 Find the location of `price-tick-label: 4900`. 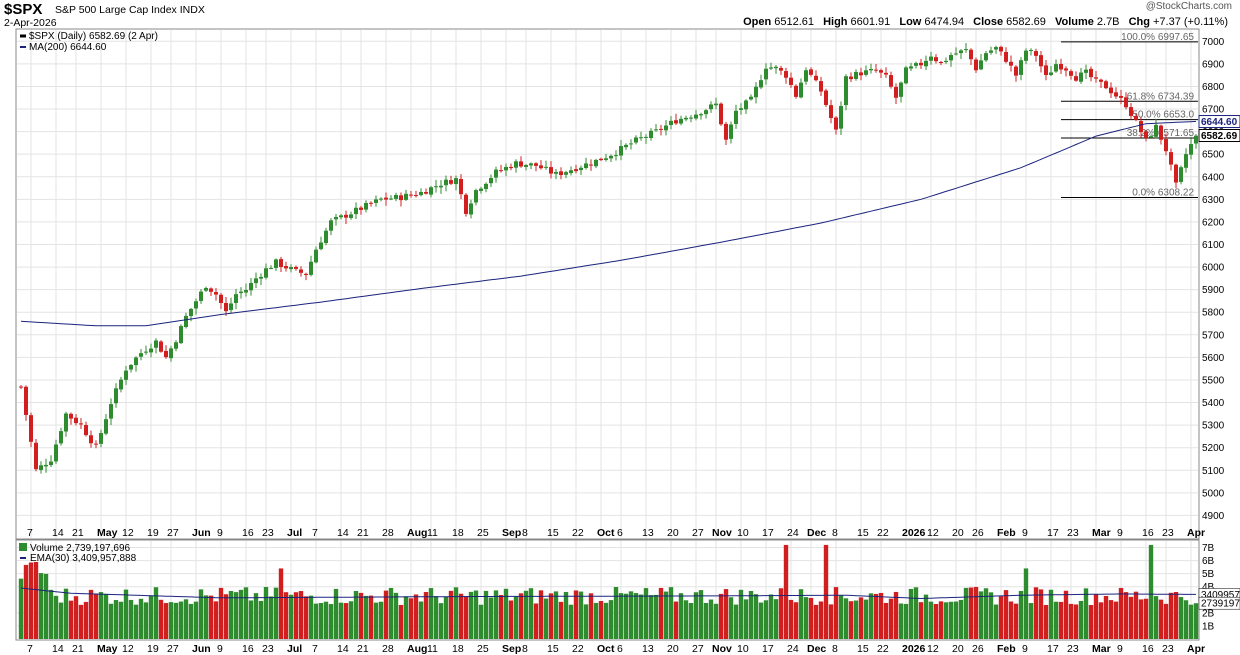

price-tick-label: 4900 is located at coordinates (1213, 516).